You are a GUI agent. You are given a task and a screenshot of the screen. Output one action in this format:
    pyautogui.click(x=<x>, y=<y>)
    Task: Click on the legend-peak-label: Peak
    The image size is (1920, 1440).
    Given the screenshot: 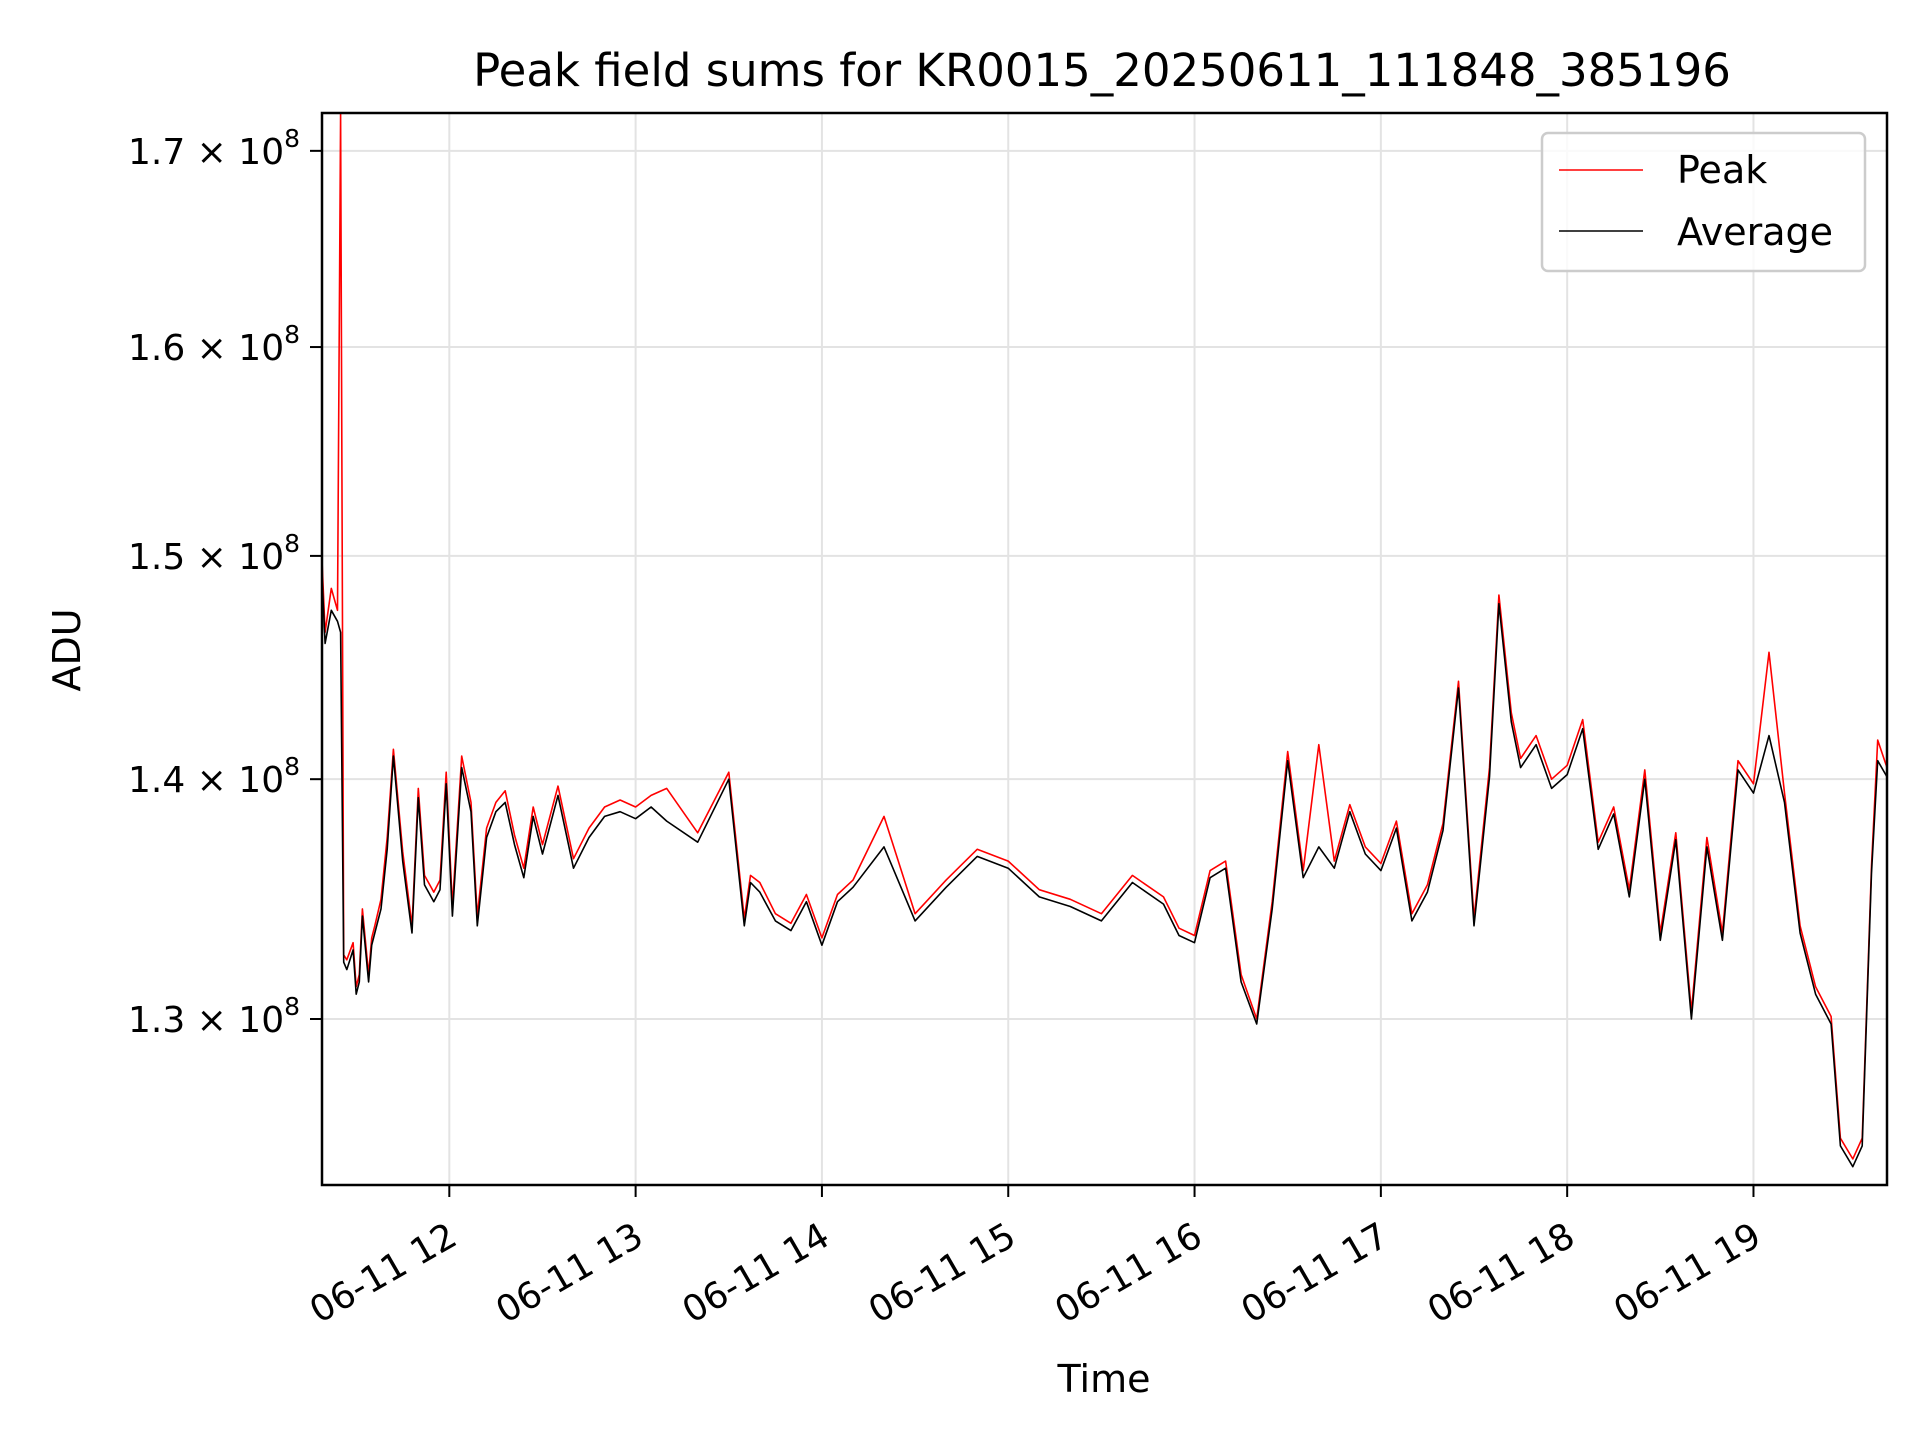 What is the action you would take?
    pyautogui.click(x=1722, y=170)
    